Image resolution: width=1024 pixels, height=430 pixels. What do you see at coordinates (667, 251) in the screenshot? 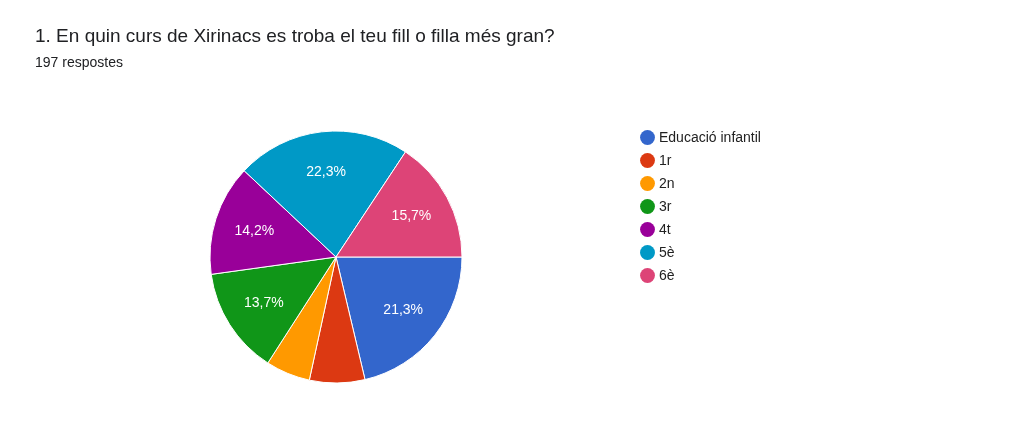
I see `legend-label: 5è` at bounding box center [667, 251].